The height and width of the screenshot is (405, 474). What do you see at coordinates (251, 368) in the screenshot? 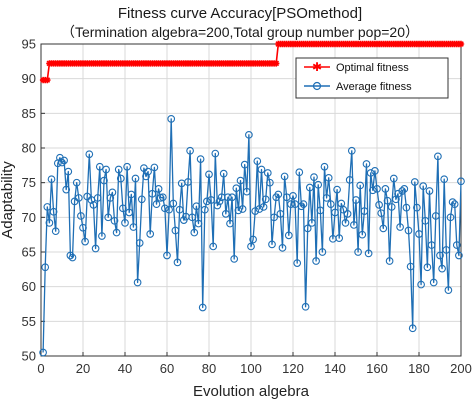
I see `x-tick-label: 100` at bounding box center [251, 368].